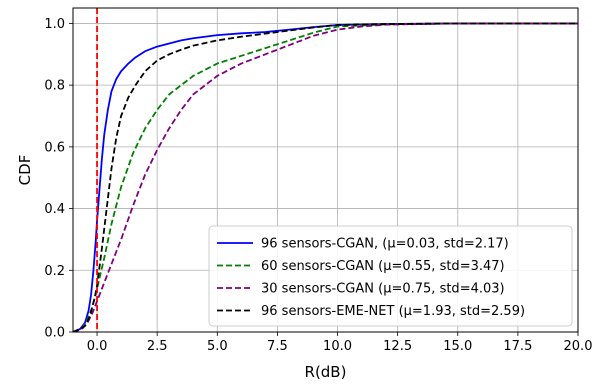 The width and height of the screenshot is (614, 389). I want to click on y-axis-label: CDF, so click(25, 170).